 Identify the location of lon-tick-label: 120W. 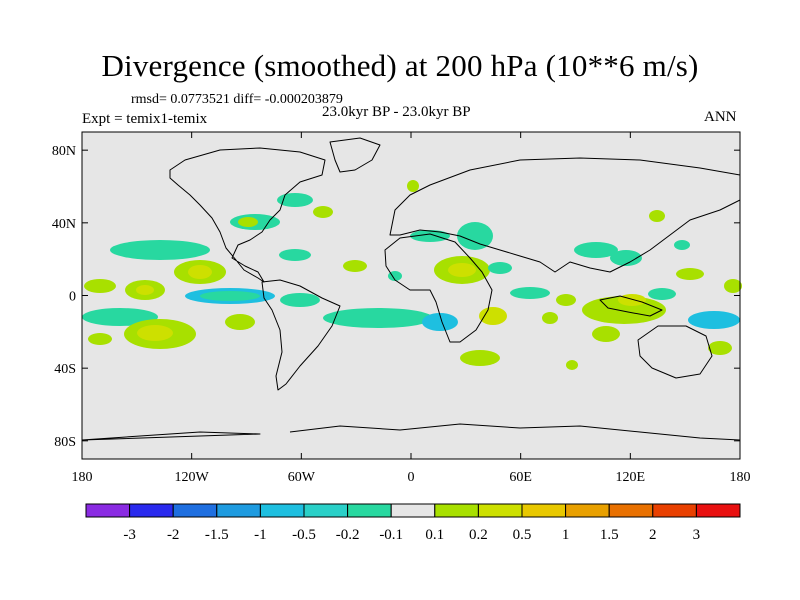
(192, 477).